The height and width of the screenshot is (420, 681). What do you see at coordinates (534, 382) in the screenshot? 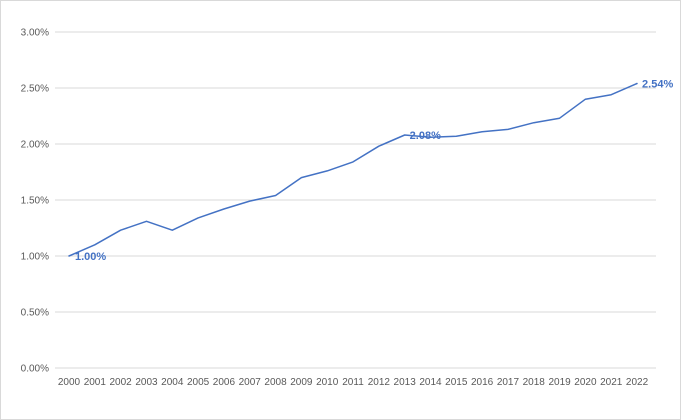
I see `x-tick-label: 2018` at bounding box center [534, 382].